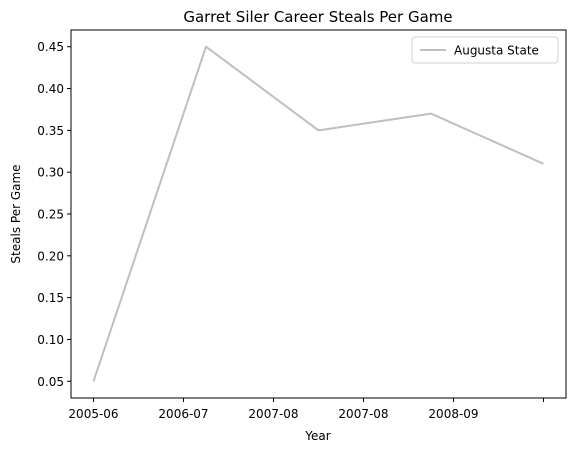 The height and width of the screenshot is (453, 579). I want to click on y-axis-label: Steals Per Game, so click(16, 213).